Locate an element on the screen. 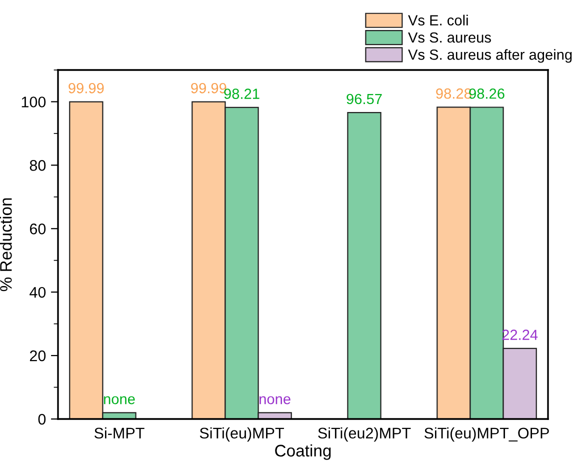 Image resolution: width=587 pixels, height=461 pixels. legend-label: Vs S. aureus is located at coordinates (449, 37).